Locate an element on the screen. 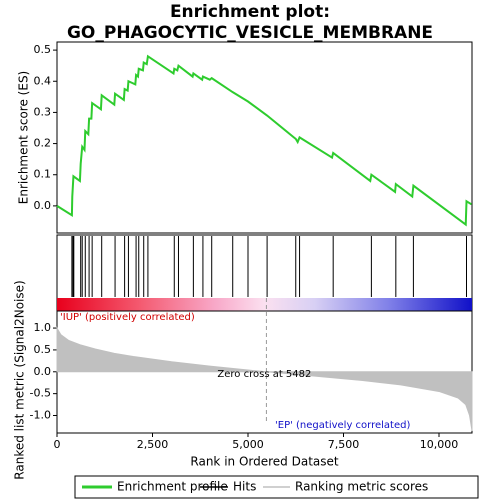 This screenshot has height=500, width=500. y-tick-label: 0.4 is located at coordinates (43, 80).